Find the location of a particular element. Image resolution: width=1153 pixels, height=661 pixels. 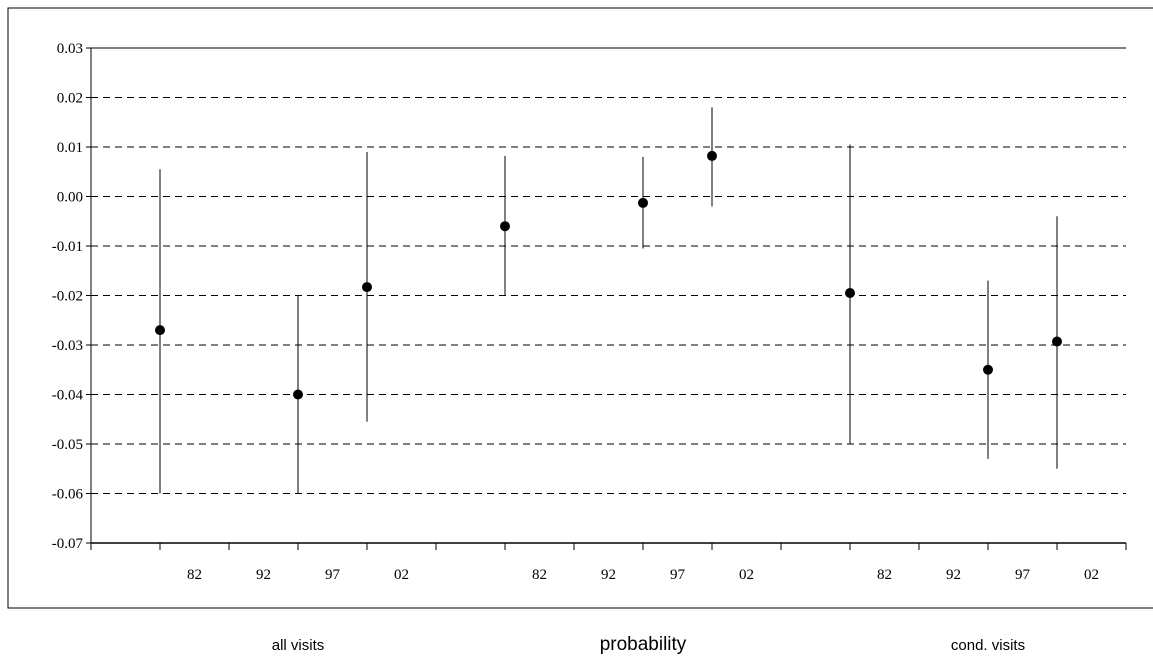

group-label: all visits is located at coordinates (298, 645).